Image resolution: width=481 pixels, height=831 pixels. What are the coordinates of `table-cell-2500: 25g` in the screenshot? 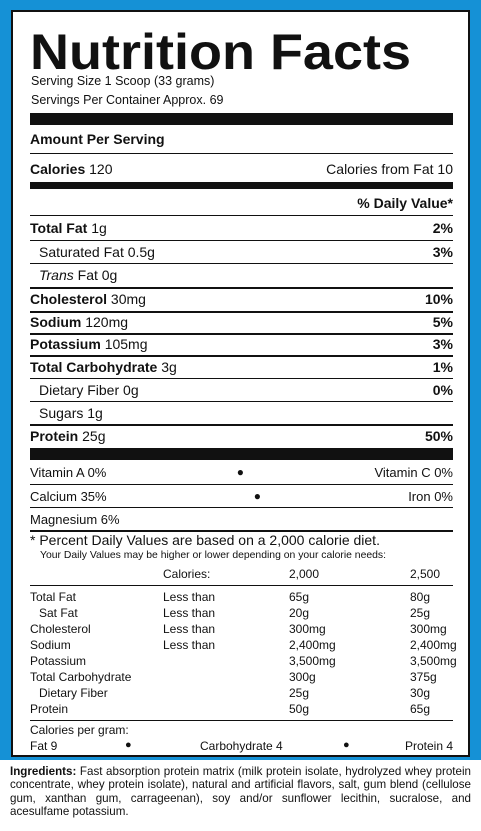 It's located at (420, 613).